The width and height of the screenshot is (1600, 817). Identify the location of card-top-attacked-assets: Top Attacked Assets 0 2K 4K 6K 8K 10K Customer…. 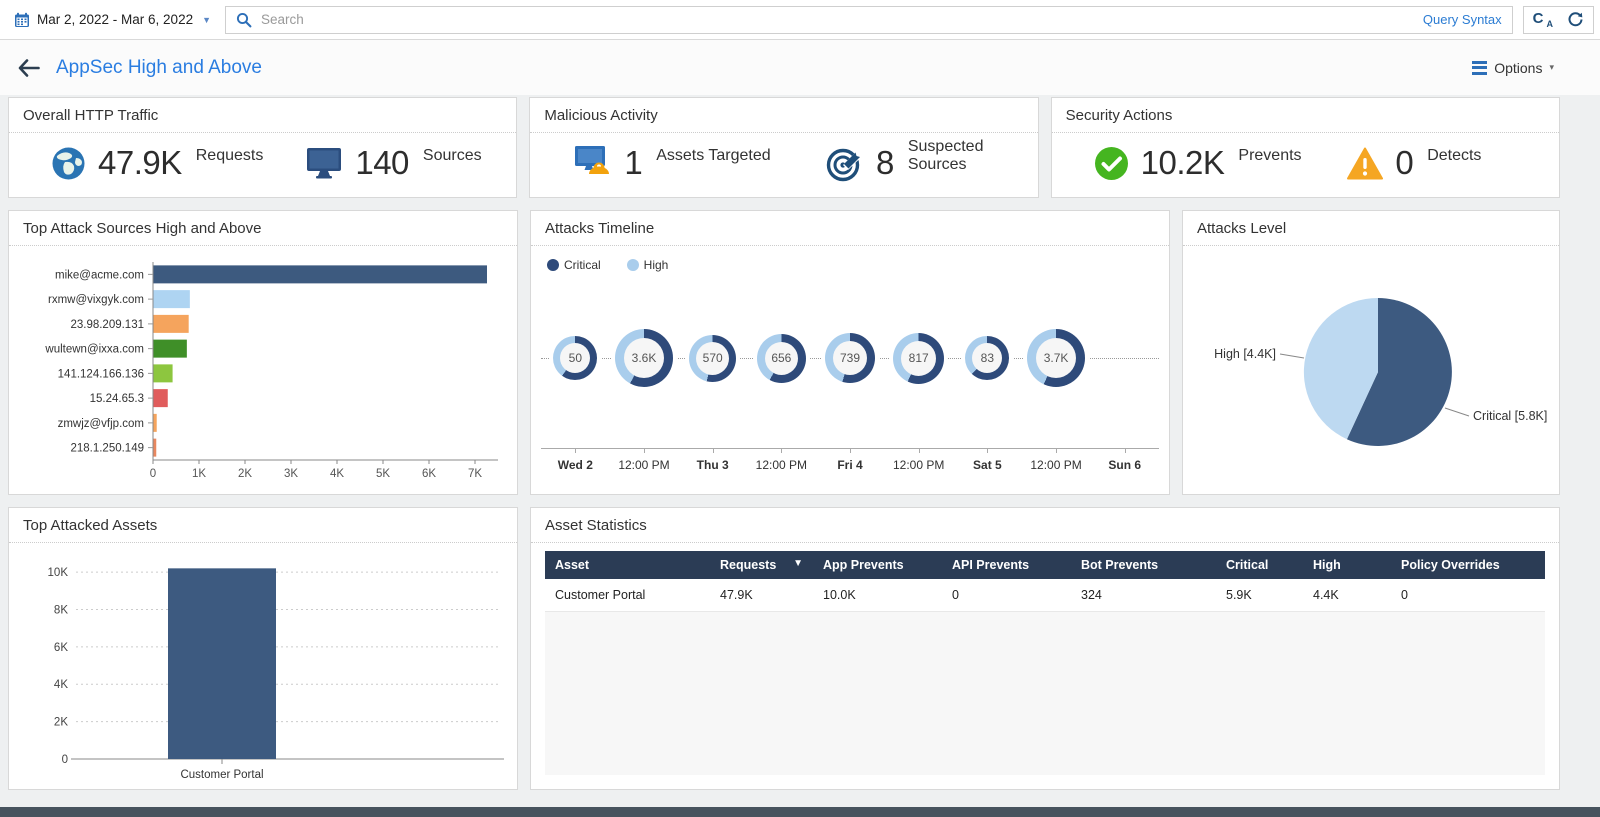
(263, 648).